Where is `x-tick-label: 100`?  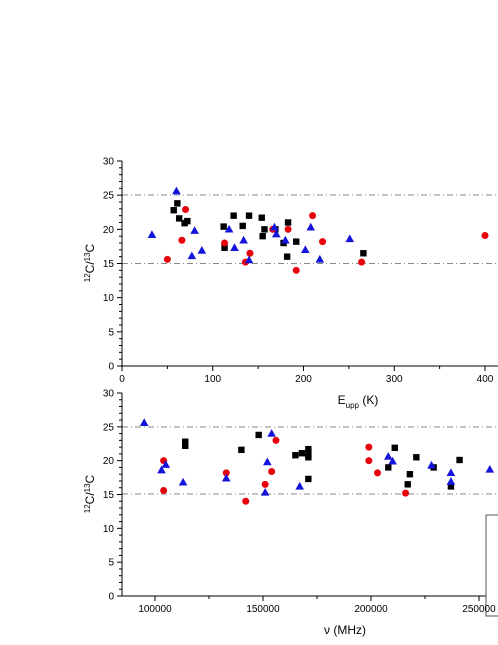
x-tick-label: 100 is located at coordinates (212, 379).